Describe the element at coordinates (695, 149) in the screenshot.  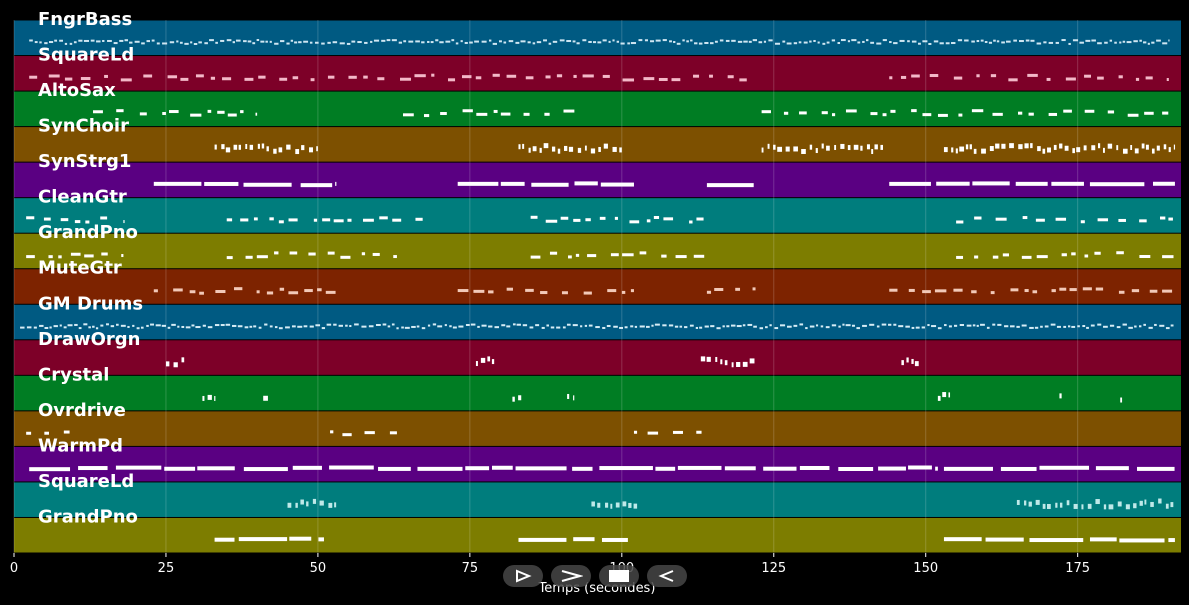
I see `track-notes` at that location.